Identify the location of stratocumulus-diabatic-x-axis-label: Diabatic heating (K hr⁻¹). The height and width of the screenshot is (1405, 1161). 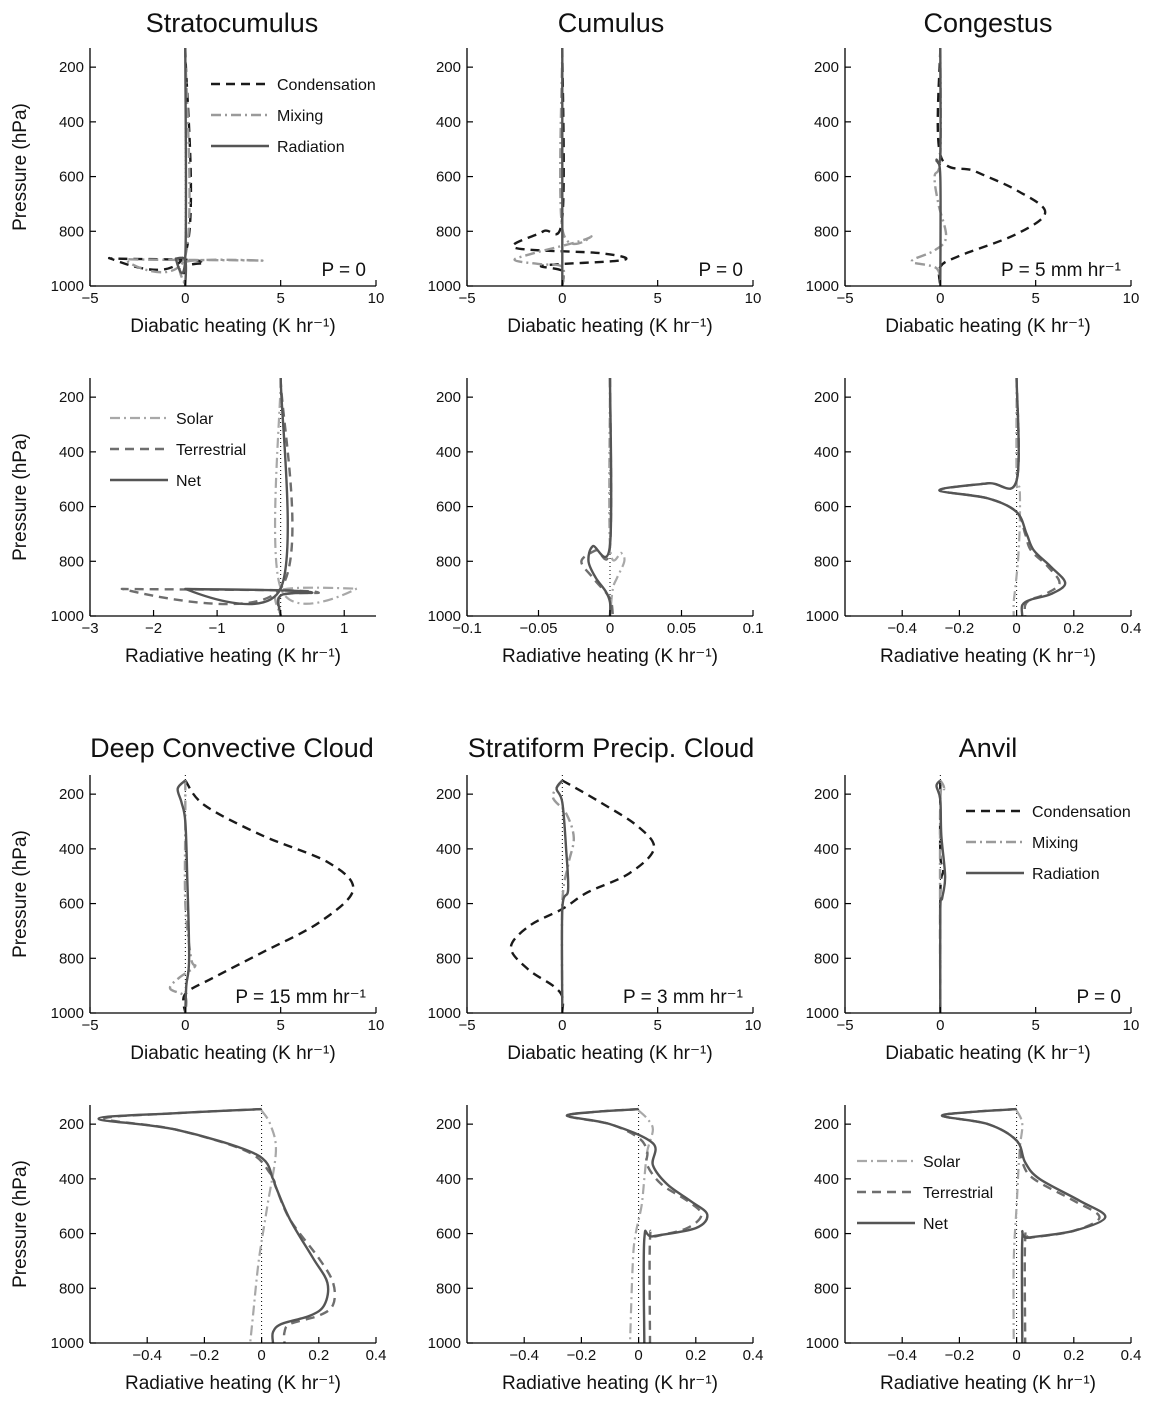
(232, 326).